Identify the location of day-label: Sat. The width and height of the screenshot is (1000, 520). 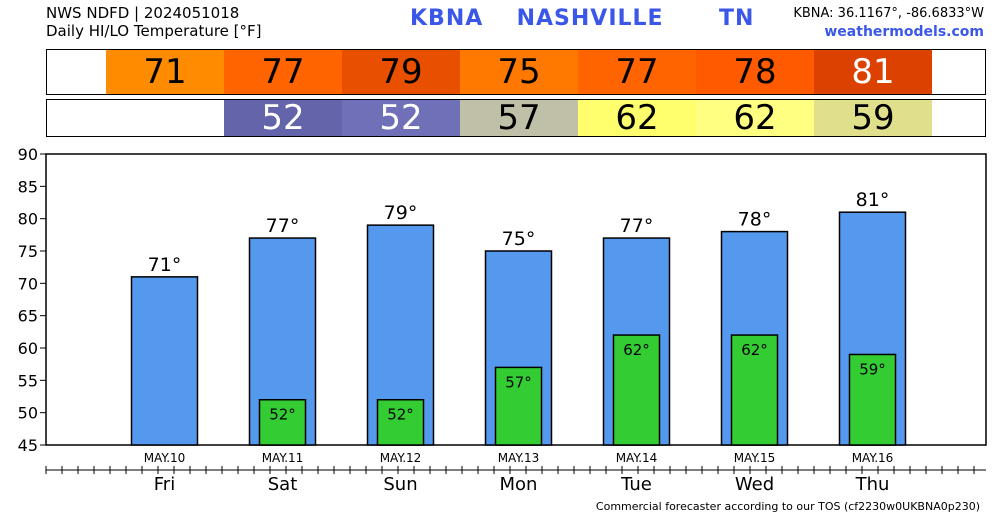
(283, 484).